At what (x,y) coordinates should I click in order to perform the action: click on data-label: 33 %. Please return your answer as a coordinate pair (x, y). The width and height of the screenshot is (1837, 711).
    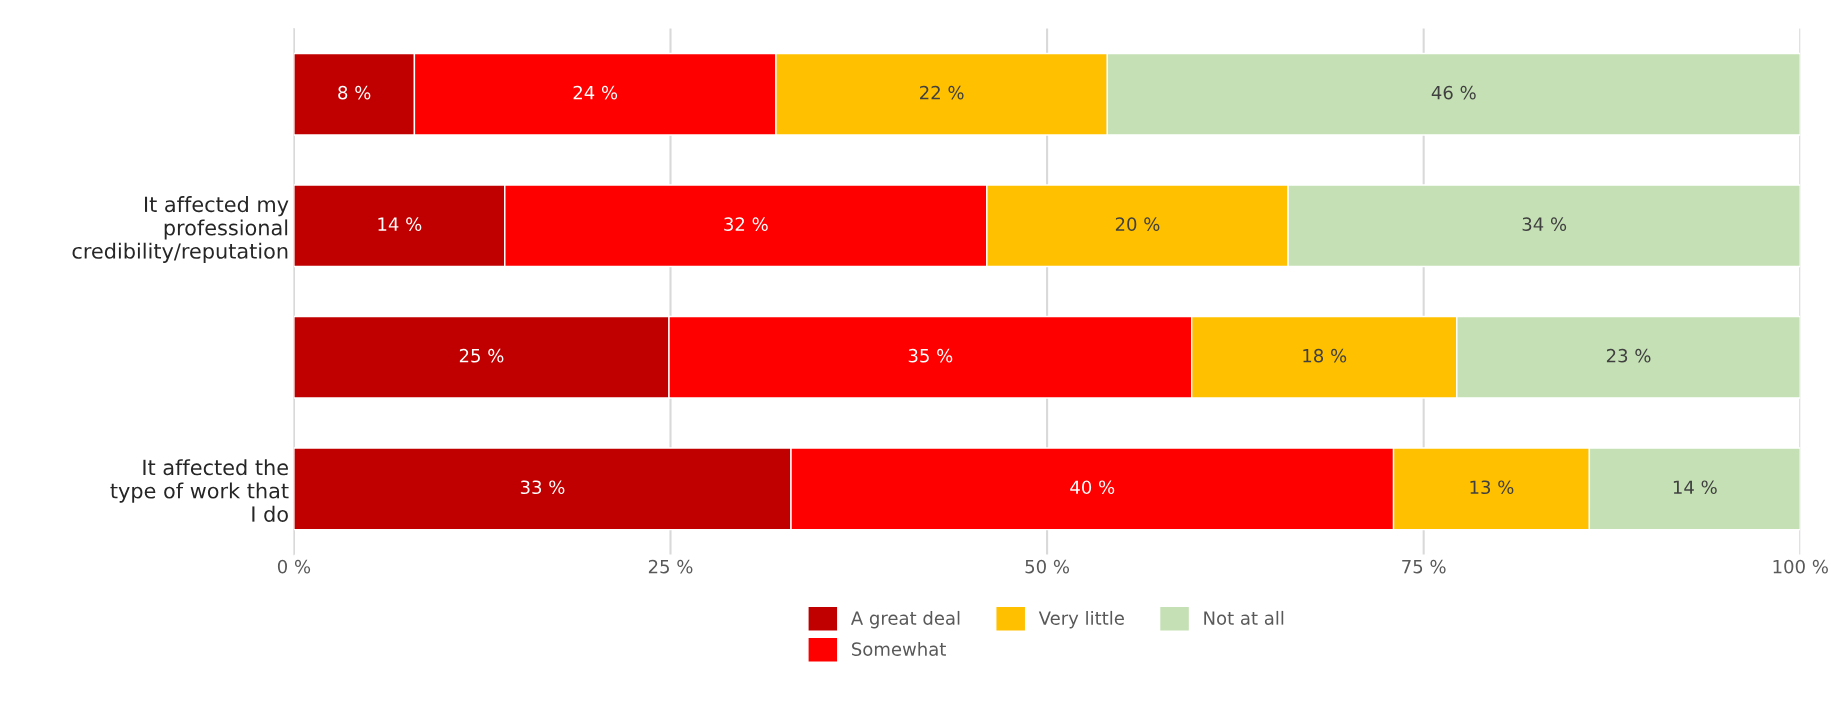
    Looking at the image, I should click on (542, 487).